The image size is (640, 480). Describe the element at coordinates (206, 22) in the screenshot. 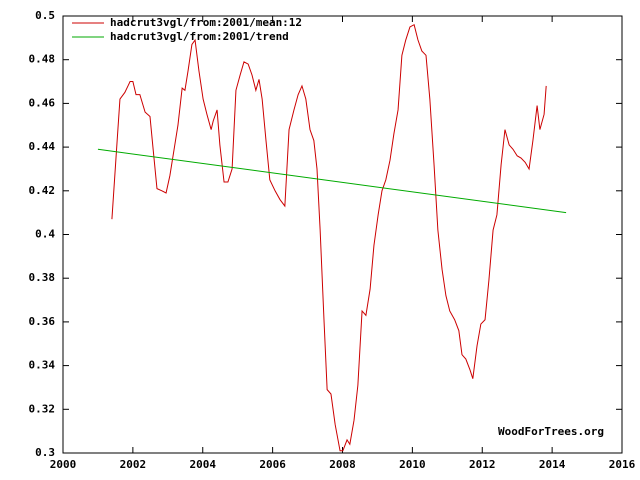

I see `legend-label: hadcrut3vgl/from:2001/mean:12` at that location.